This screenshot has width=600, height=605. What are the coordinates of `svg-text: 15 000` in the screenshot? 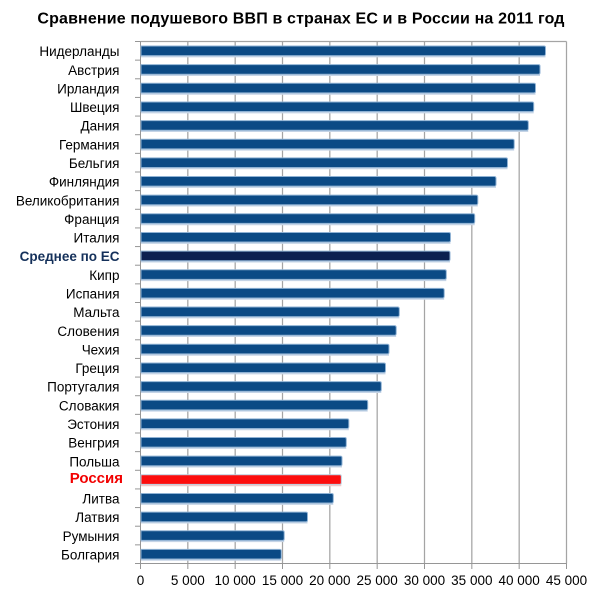 It's located at (282, 580).